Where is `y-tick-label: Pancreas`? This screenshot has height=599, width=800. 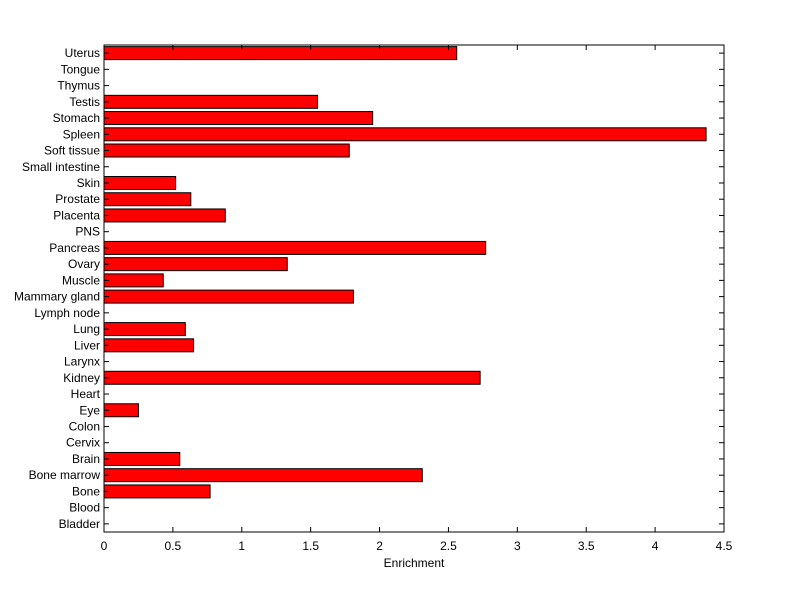
y-tick-label: Pancreas is located at coordinates (74, 248).